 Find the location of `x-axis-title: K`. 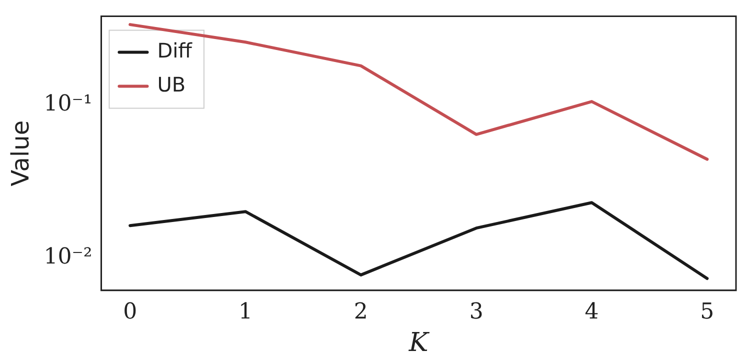

x-axis-title: K is located at coordinates (419, 343).